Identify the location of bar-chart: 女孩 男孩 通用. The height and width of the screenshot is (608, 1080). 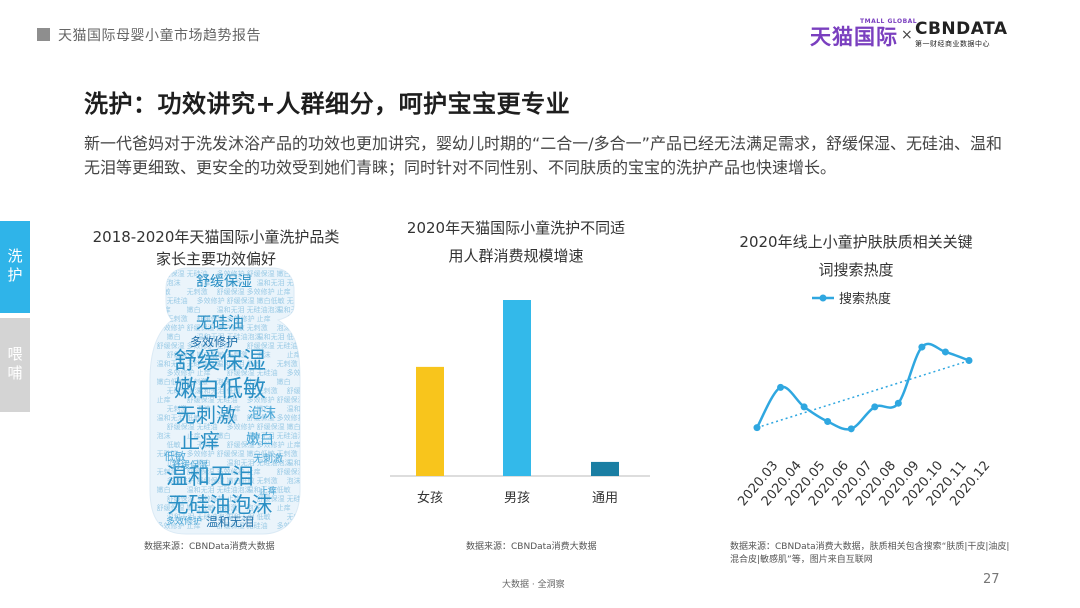
(520, 403).